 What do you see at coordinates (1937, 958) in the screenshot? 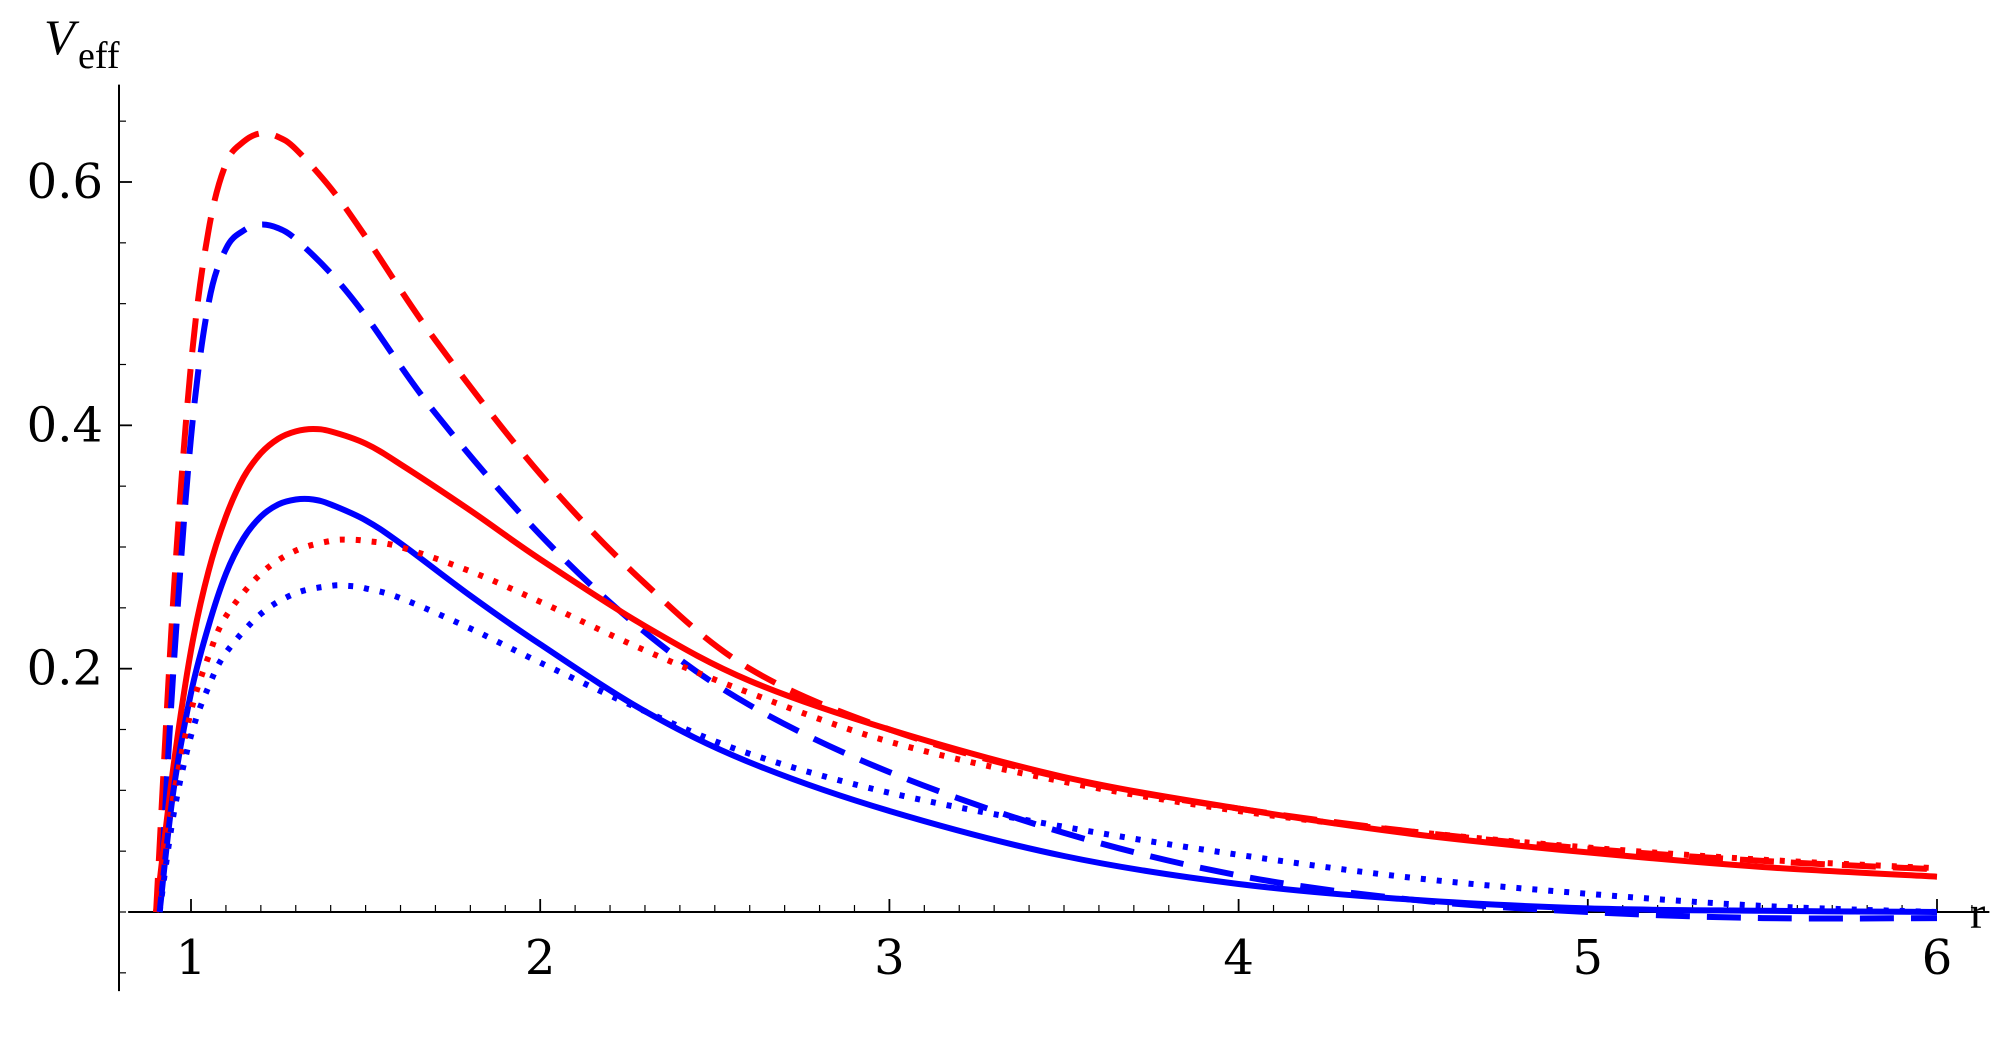
I see `x-tick-label: 6` at bounding box center [1937, 958].